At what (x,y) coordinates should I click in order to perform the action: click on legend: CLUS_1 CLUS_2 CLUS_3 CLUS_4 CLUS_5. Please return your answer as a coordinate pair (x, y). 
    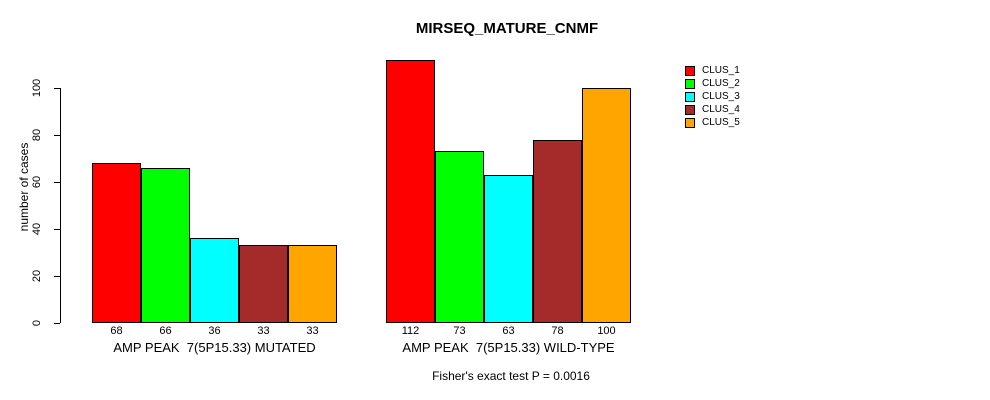
    Looking at the image, I should click on (712, 96).